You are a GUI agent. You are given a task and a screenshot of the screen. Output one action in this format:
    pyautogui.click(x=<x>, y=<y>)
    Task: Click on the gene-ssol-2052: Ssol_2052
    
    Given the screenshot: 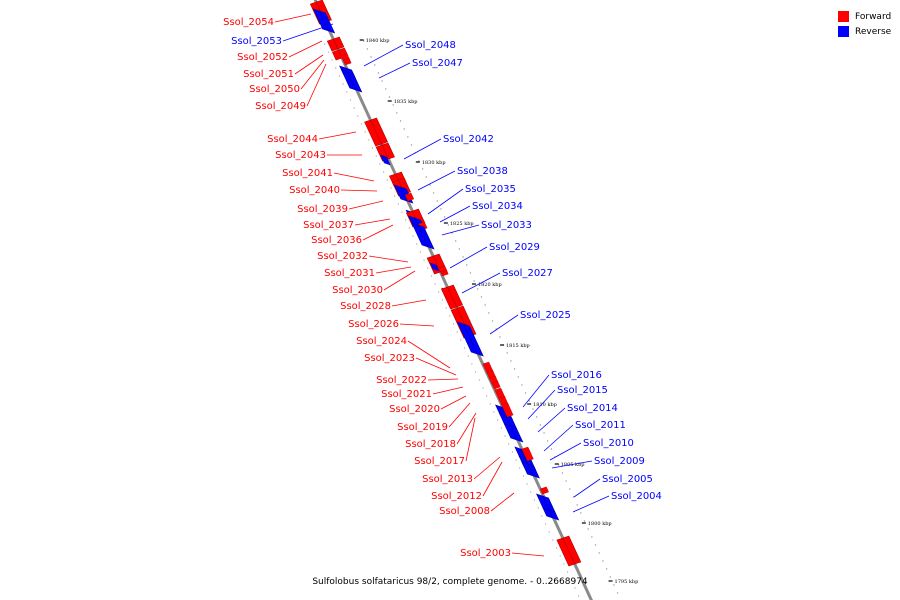 What is the action you would take?
    pyautogui.click(x=291, y=49)
    